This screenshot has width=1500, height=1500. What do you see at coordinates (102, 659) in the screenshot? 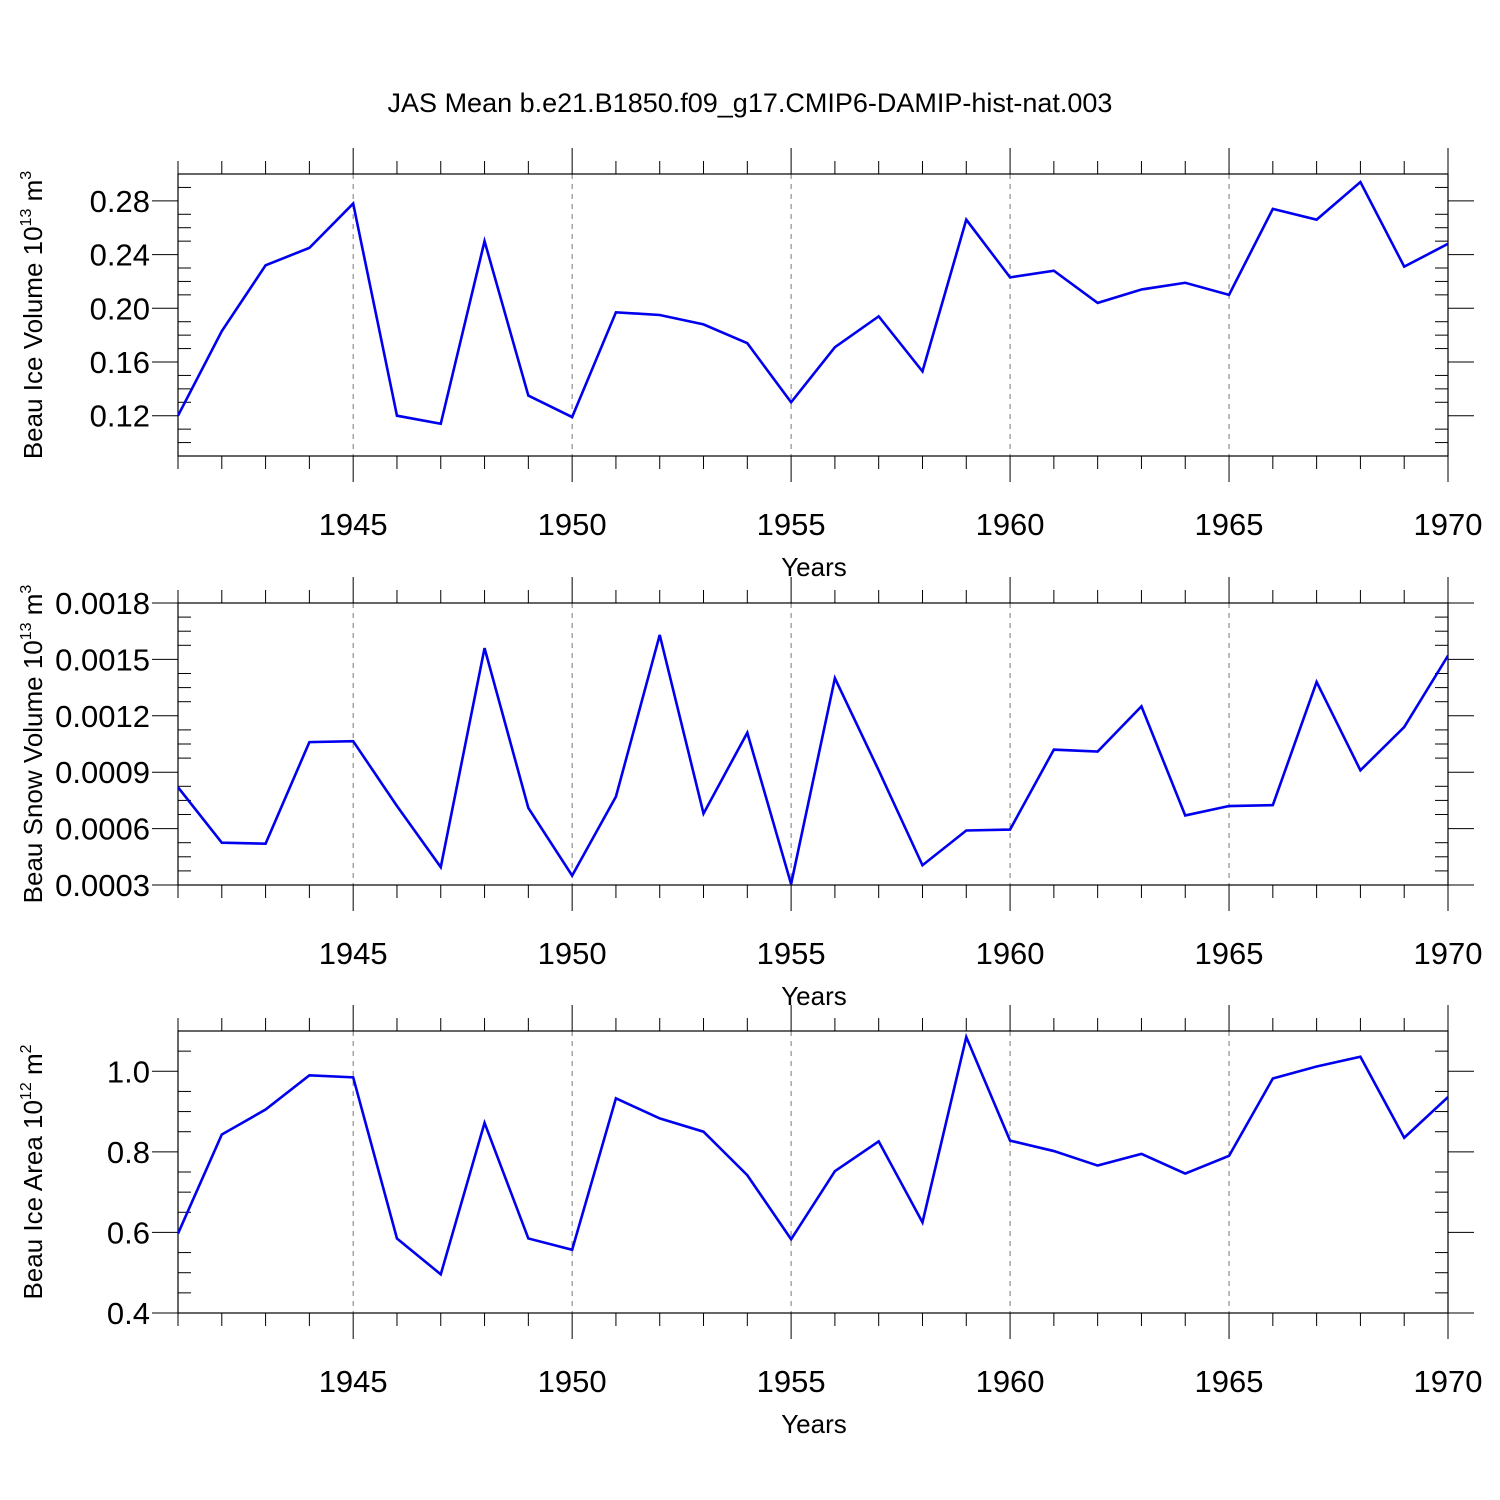
I see `y-tick-label: 0.0015` at bounding box center [102, 659].